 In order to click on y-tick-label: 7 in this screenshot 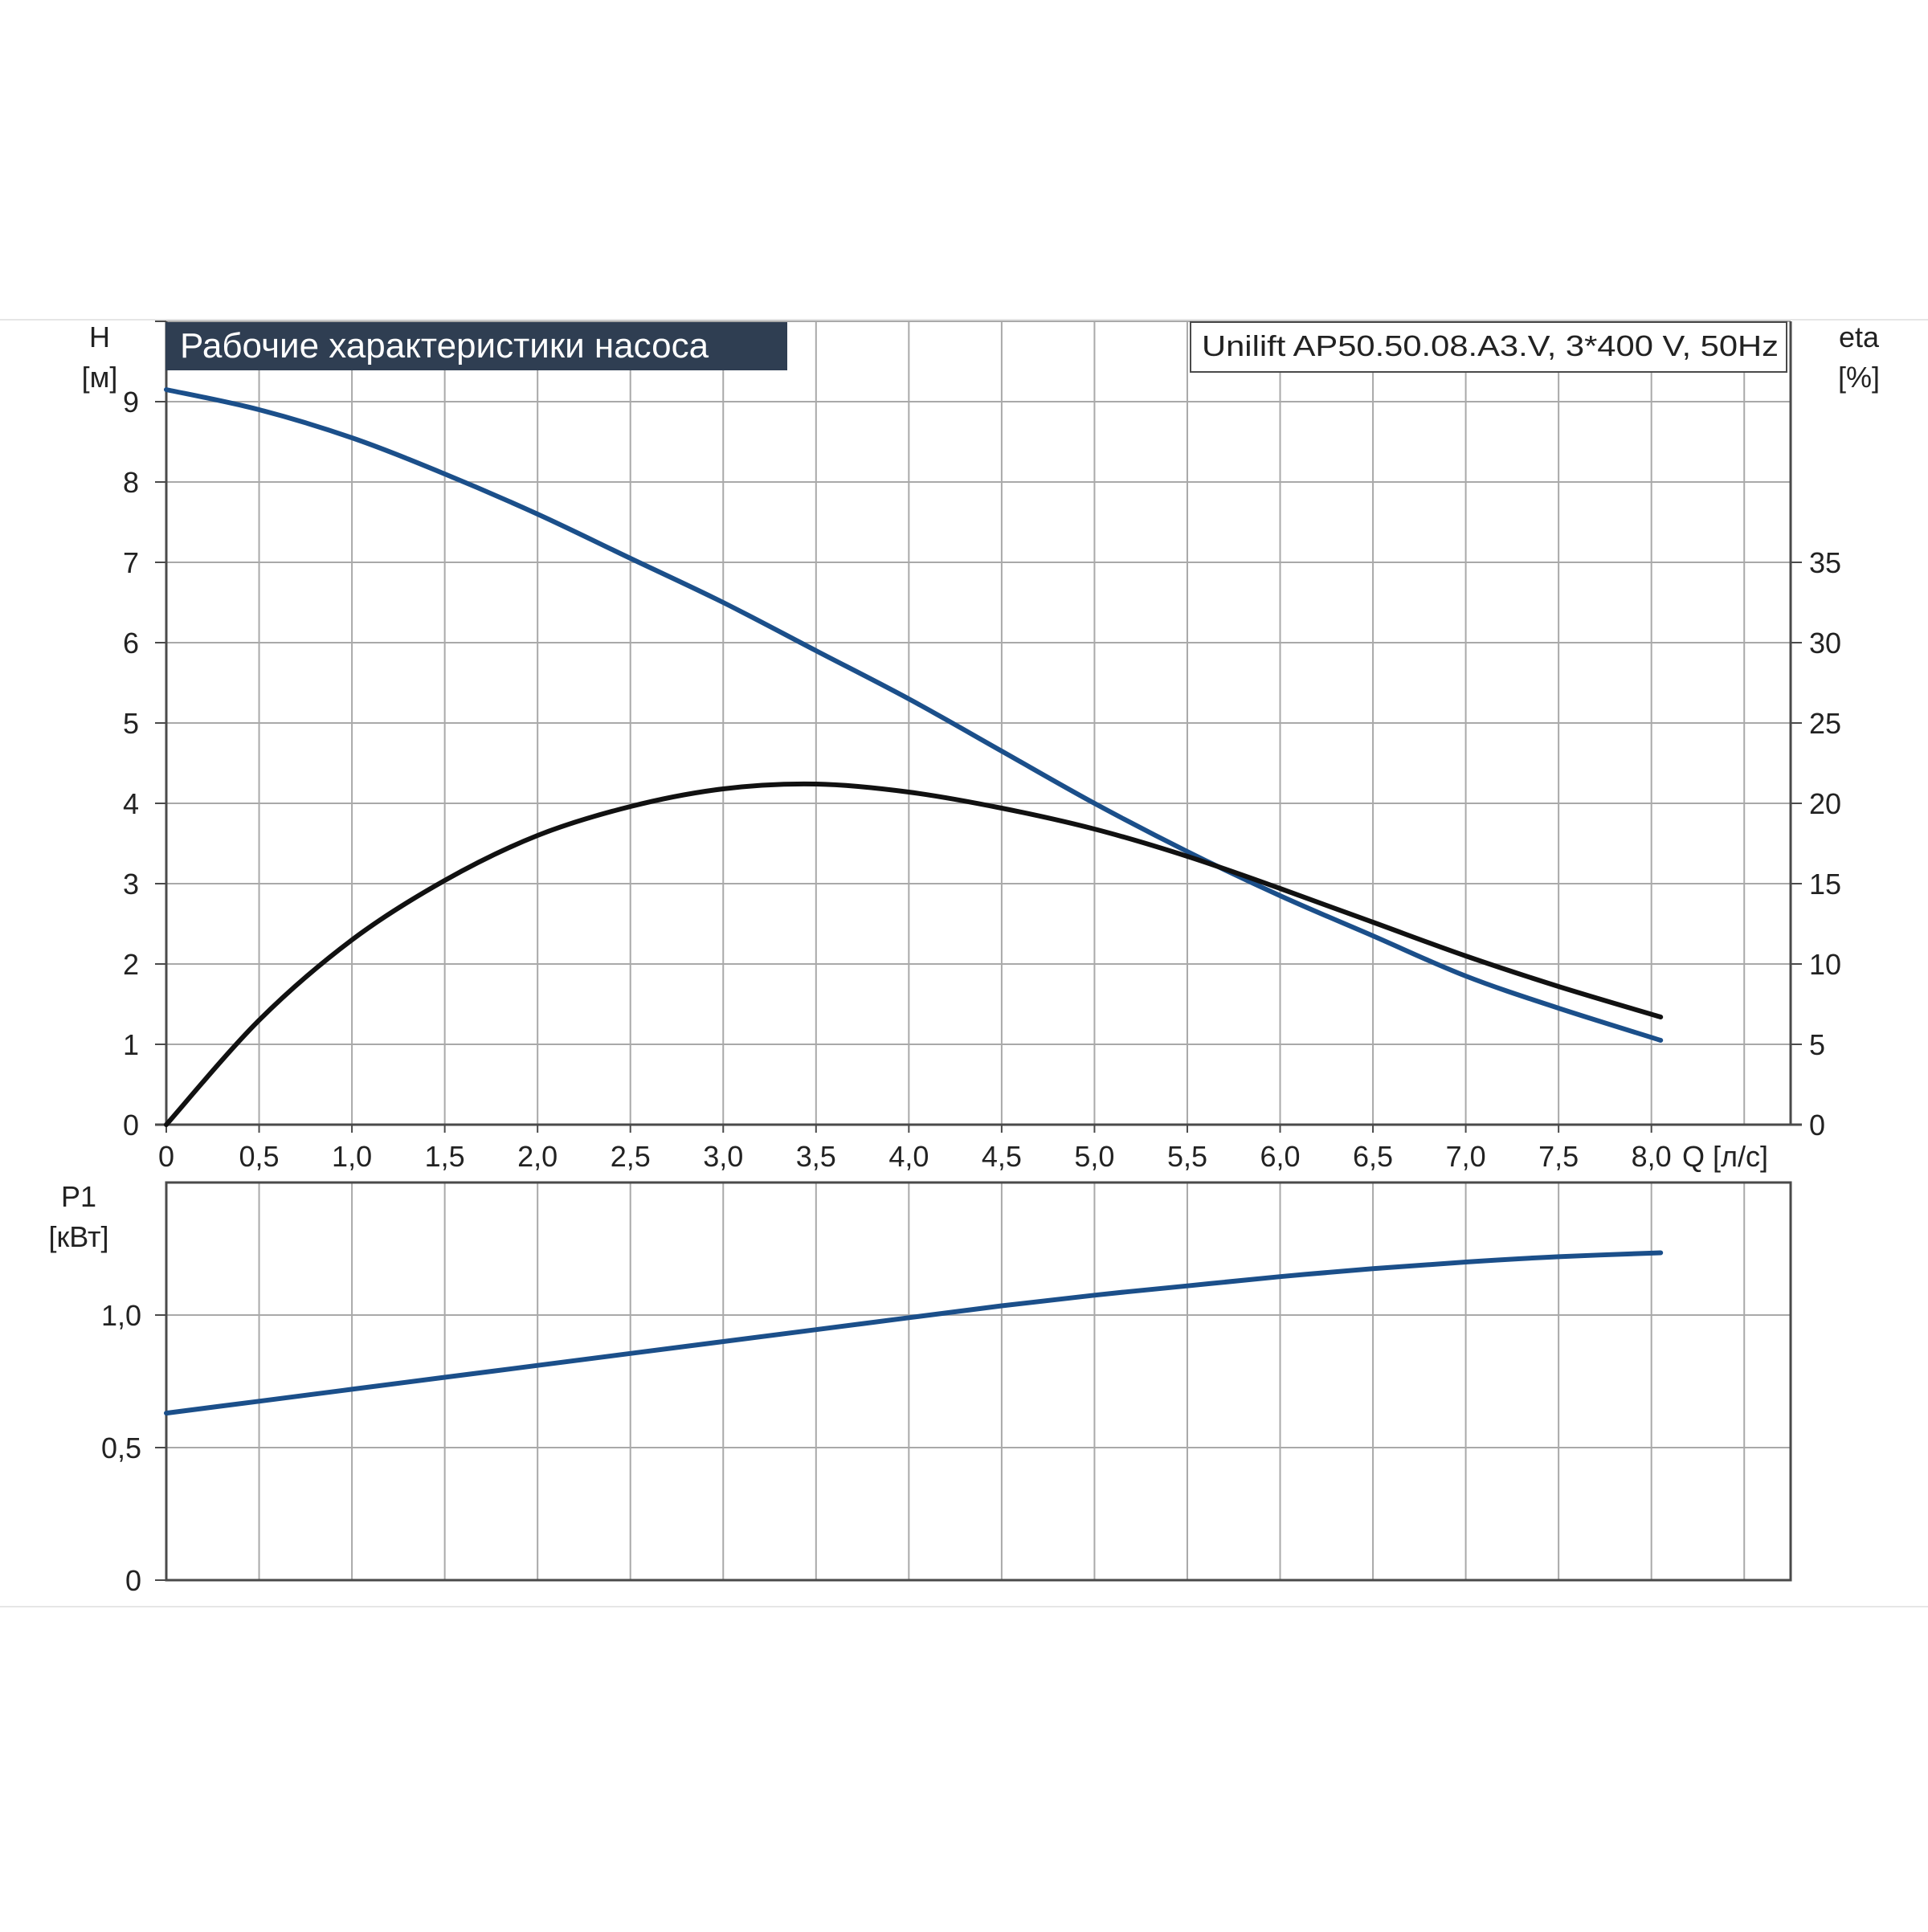, I will do `click(131, 563)`.